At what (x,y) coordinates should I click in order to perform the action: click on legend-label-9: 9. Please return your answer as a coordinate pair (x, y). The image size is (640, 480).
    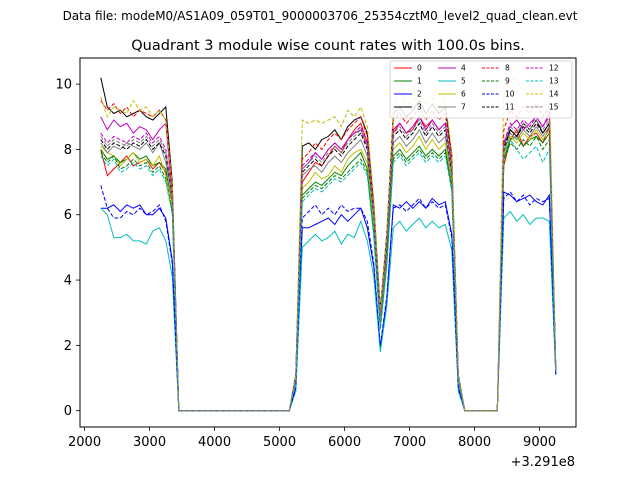
    Looking at the image, I should click on (507, 81).